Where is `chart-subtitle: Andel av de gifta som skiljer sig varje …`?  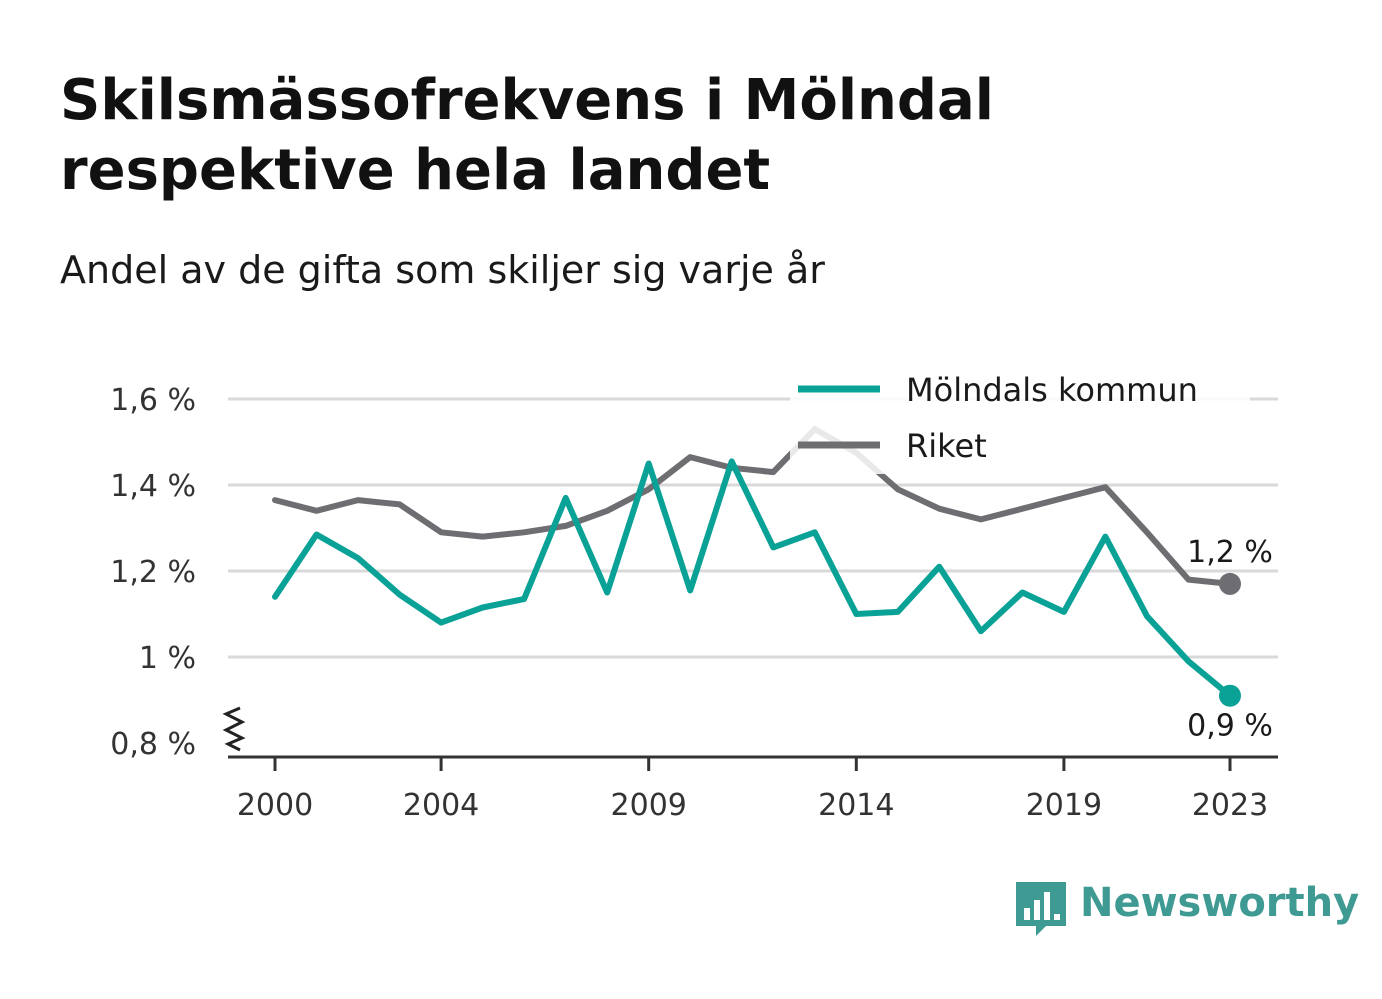
chart-subtitle: Andel av de gifta som skiljer sig varje … is located at coordinates (442, 270).